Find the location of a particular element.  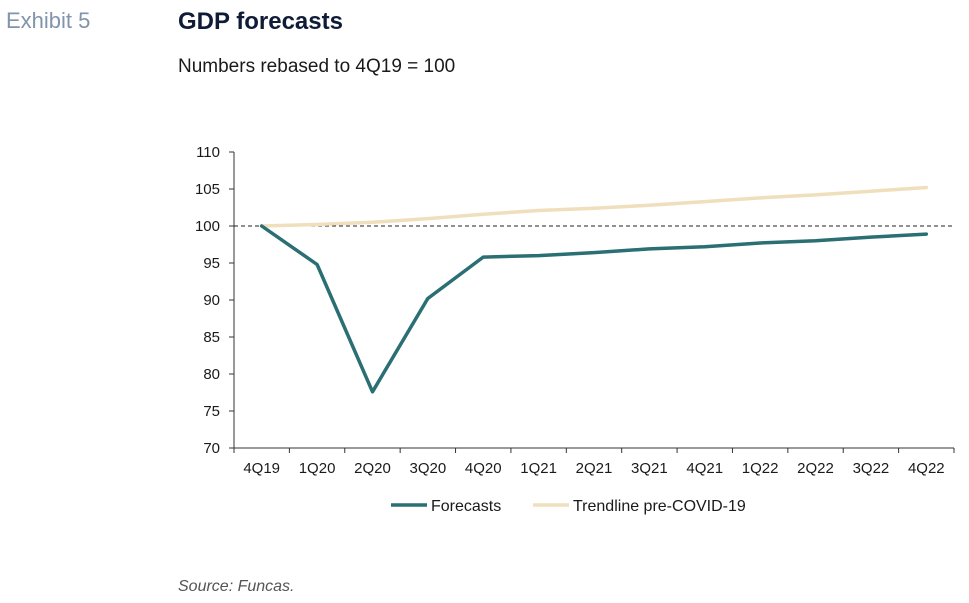

source-note: Source: Funcas. is located at coordinates (236, 586).